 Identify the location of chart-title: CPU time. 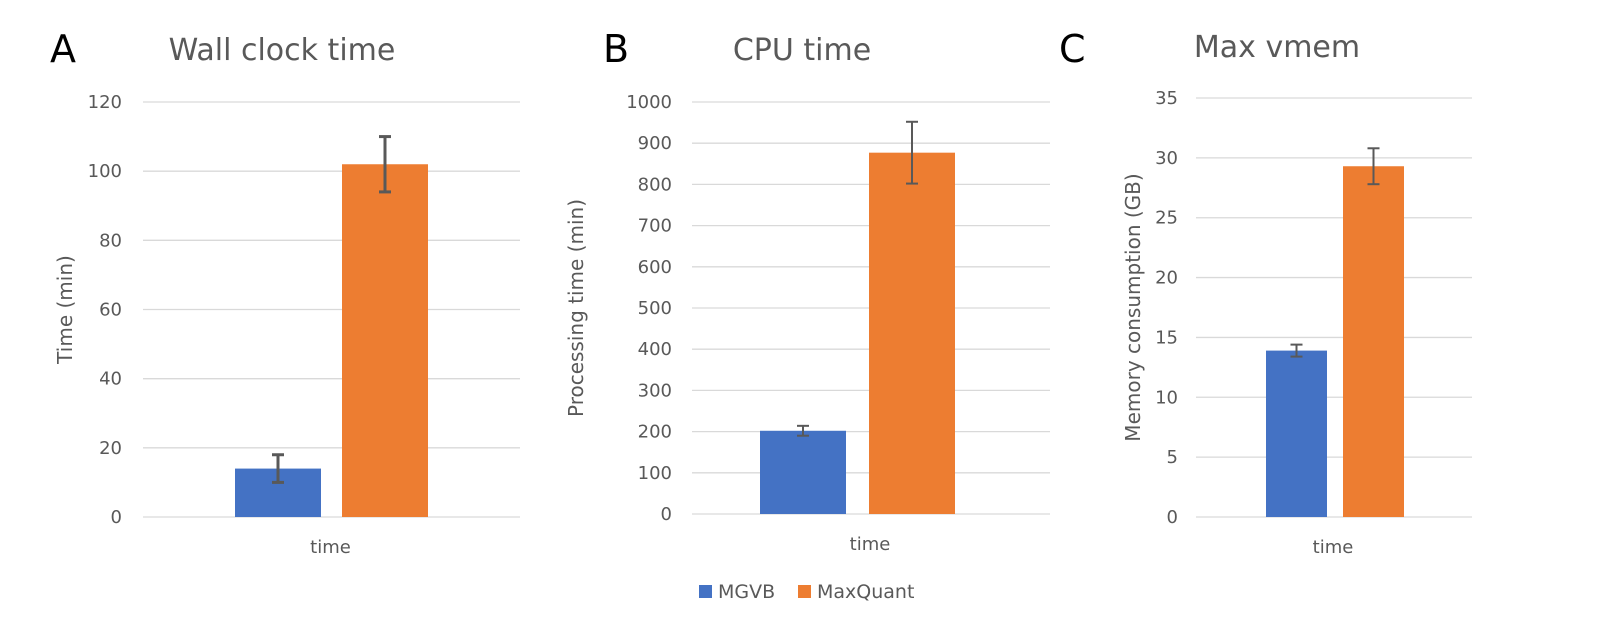
(802, 50).